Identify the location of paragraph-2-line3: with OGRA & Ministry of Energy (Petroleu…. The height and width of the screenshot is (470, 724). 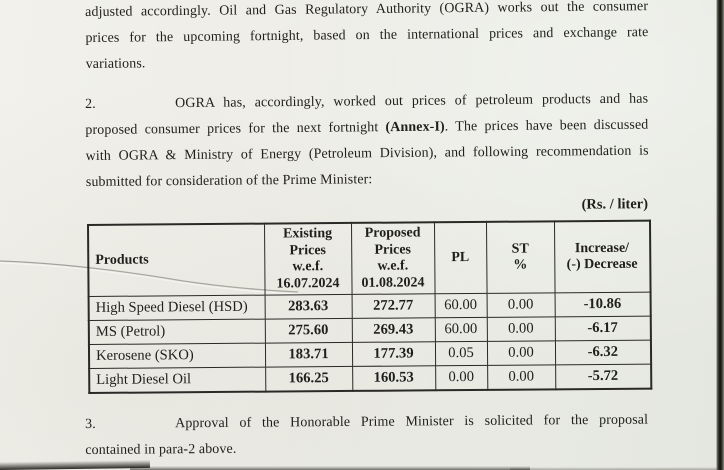
(367, 153).